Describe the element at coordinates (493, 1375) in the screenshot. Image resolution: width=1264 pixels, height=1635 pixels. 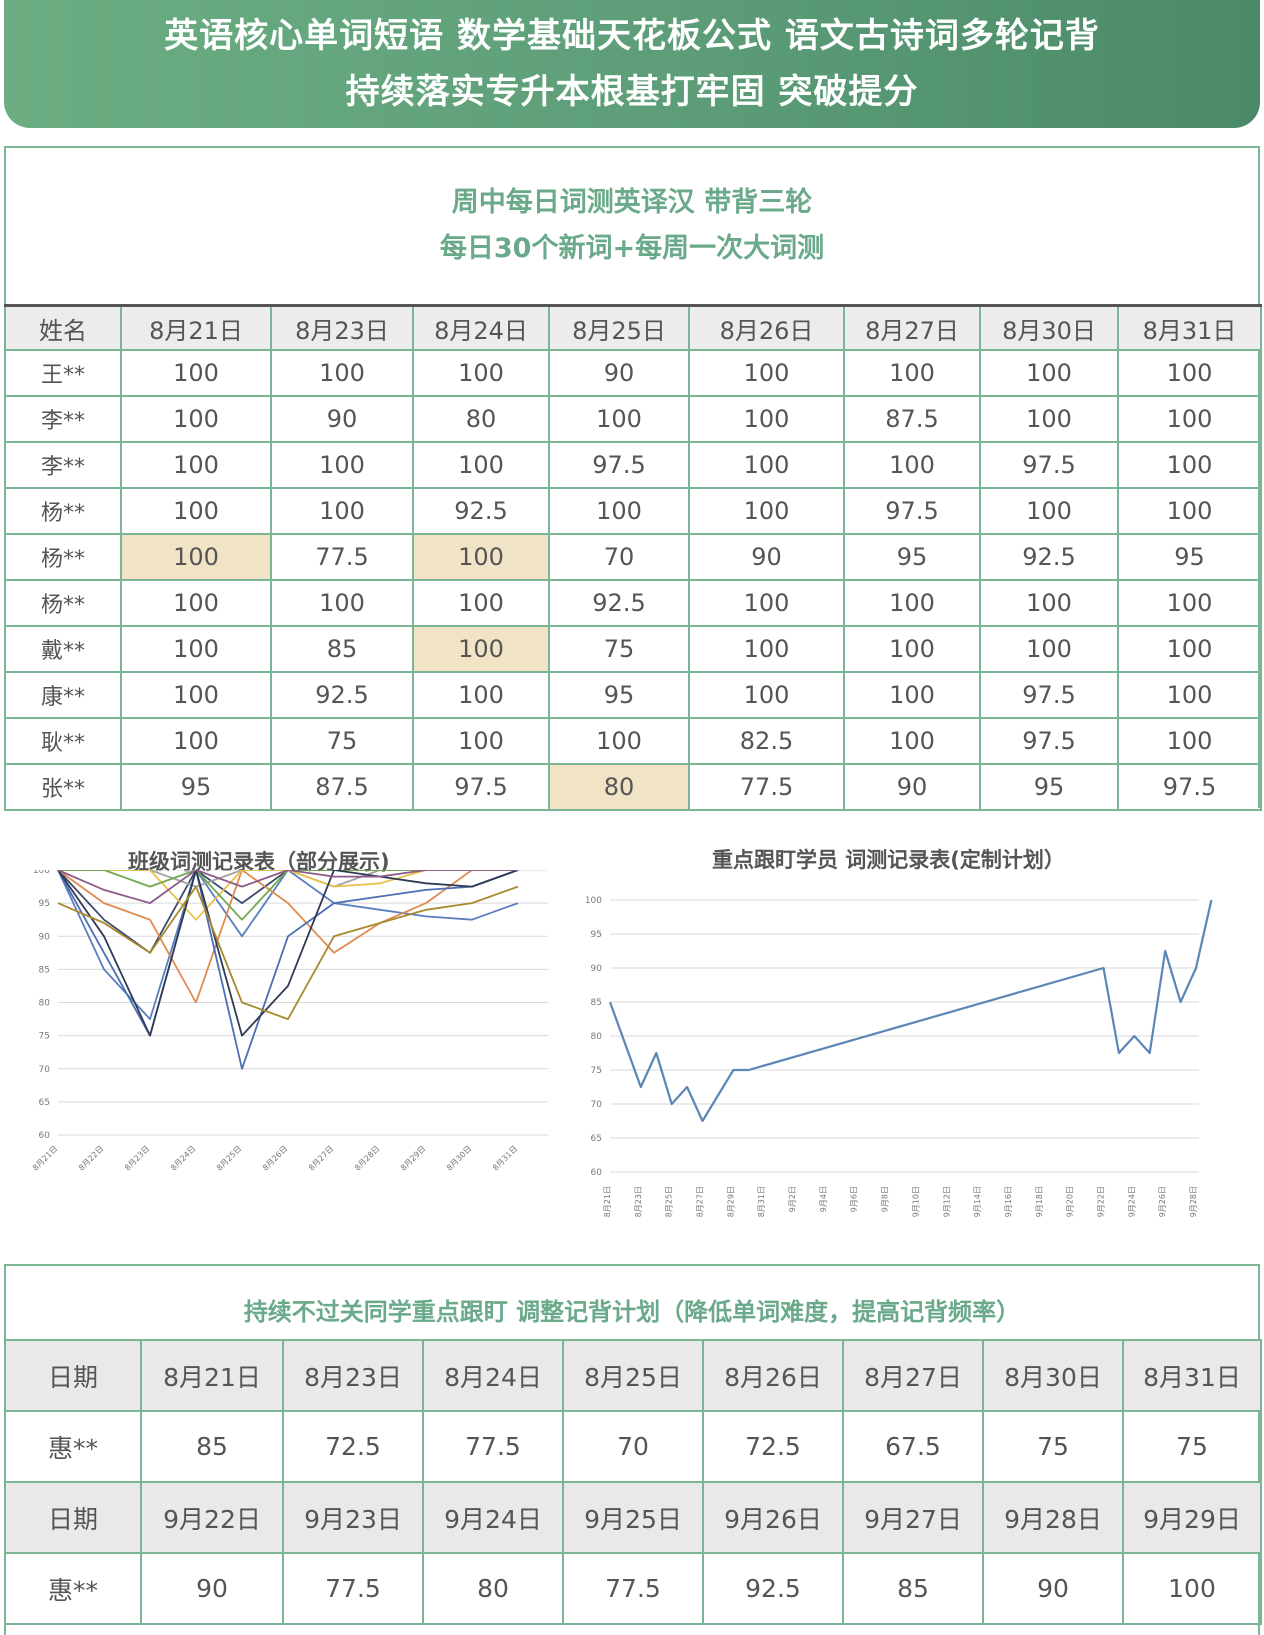
I see `date-cell: 8月24日` at that location.